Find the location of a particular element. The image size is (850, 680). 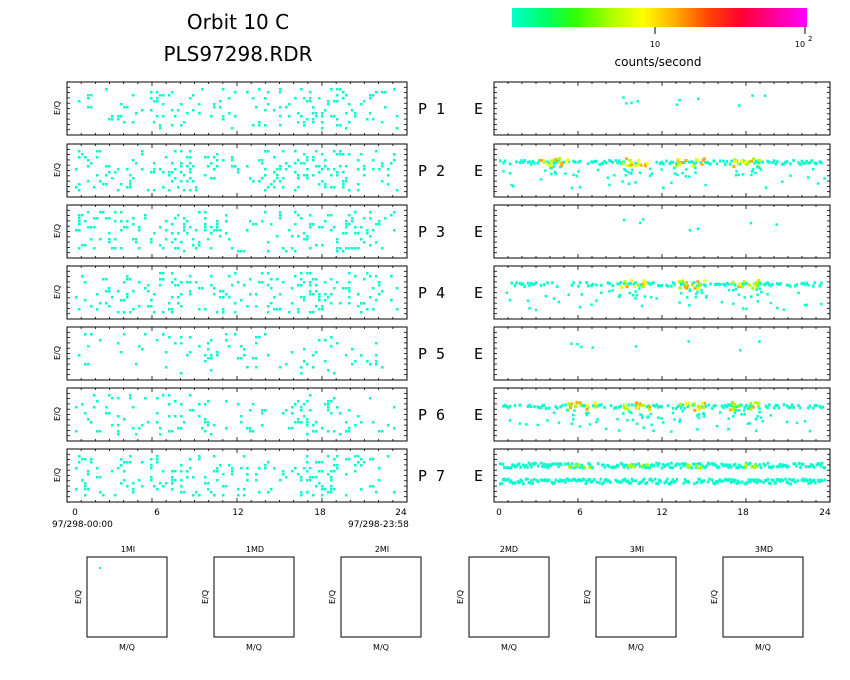

right-x-axis: 0 6 12 18 24 is located at coordinates (663, 513).